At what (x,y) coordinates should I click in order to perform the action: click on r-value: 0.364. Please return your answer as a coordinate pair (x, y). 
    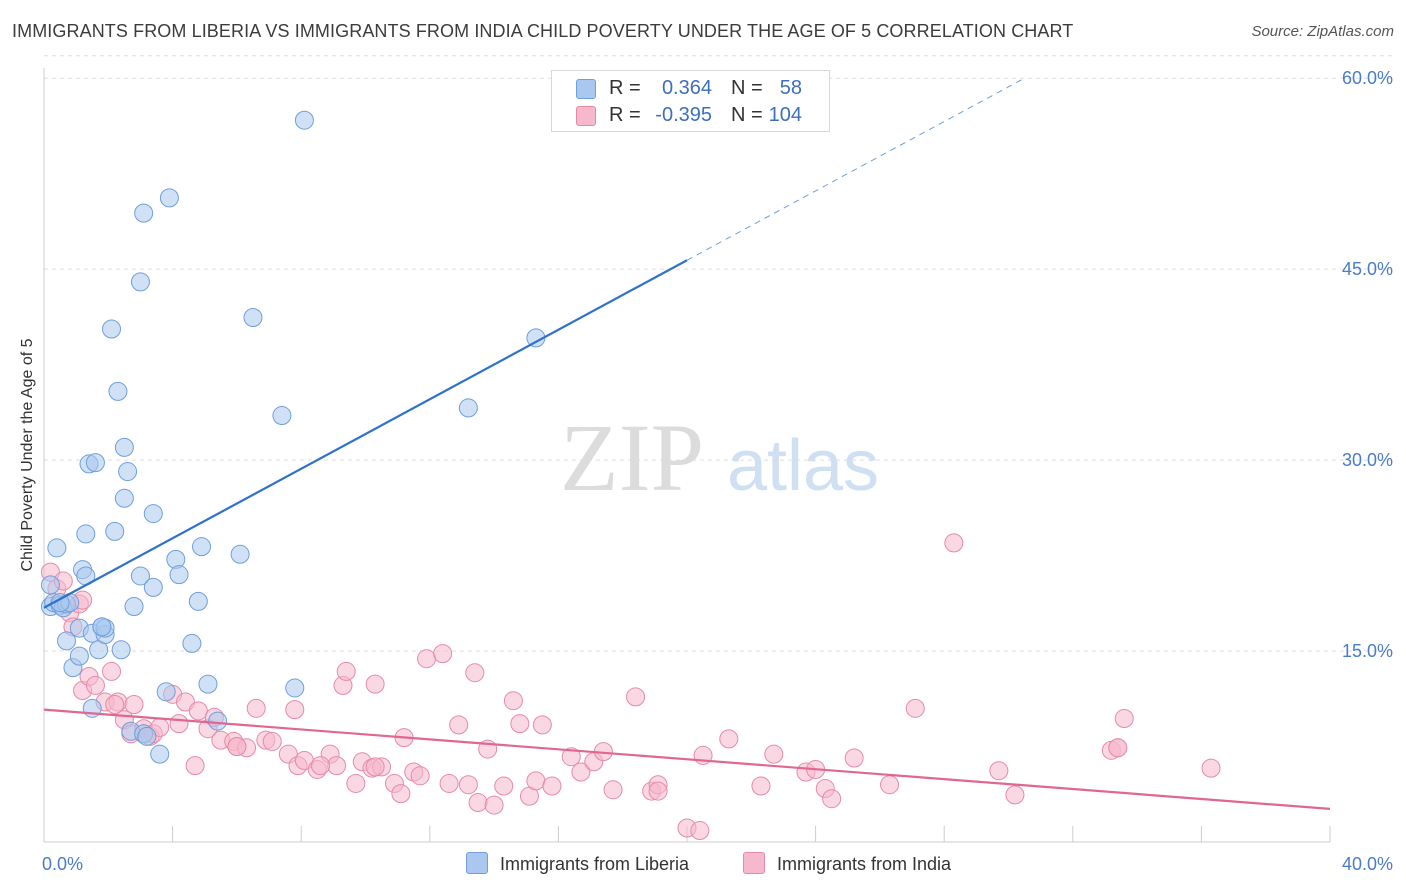
    Looking at the image, I should click on (686, 88).